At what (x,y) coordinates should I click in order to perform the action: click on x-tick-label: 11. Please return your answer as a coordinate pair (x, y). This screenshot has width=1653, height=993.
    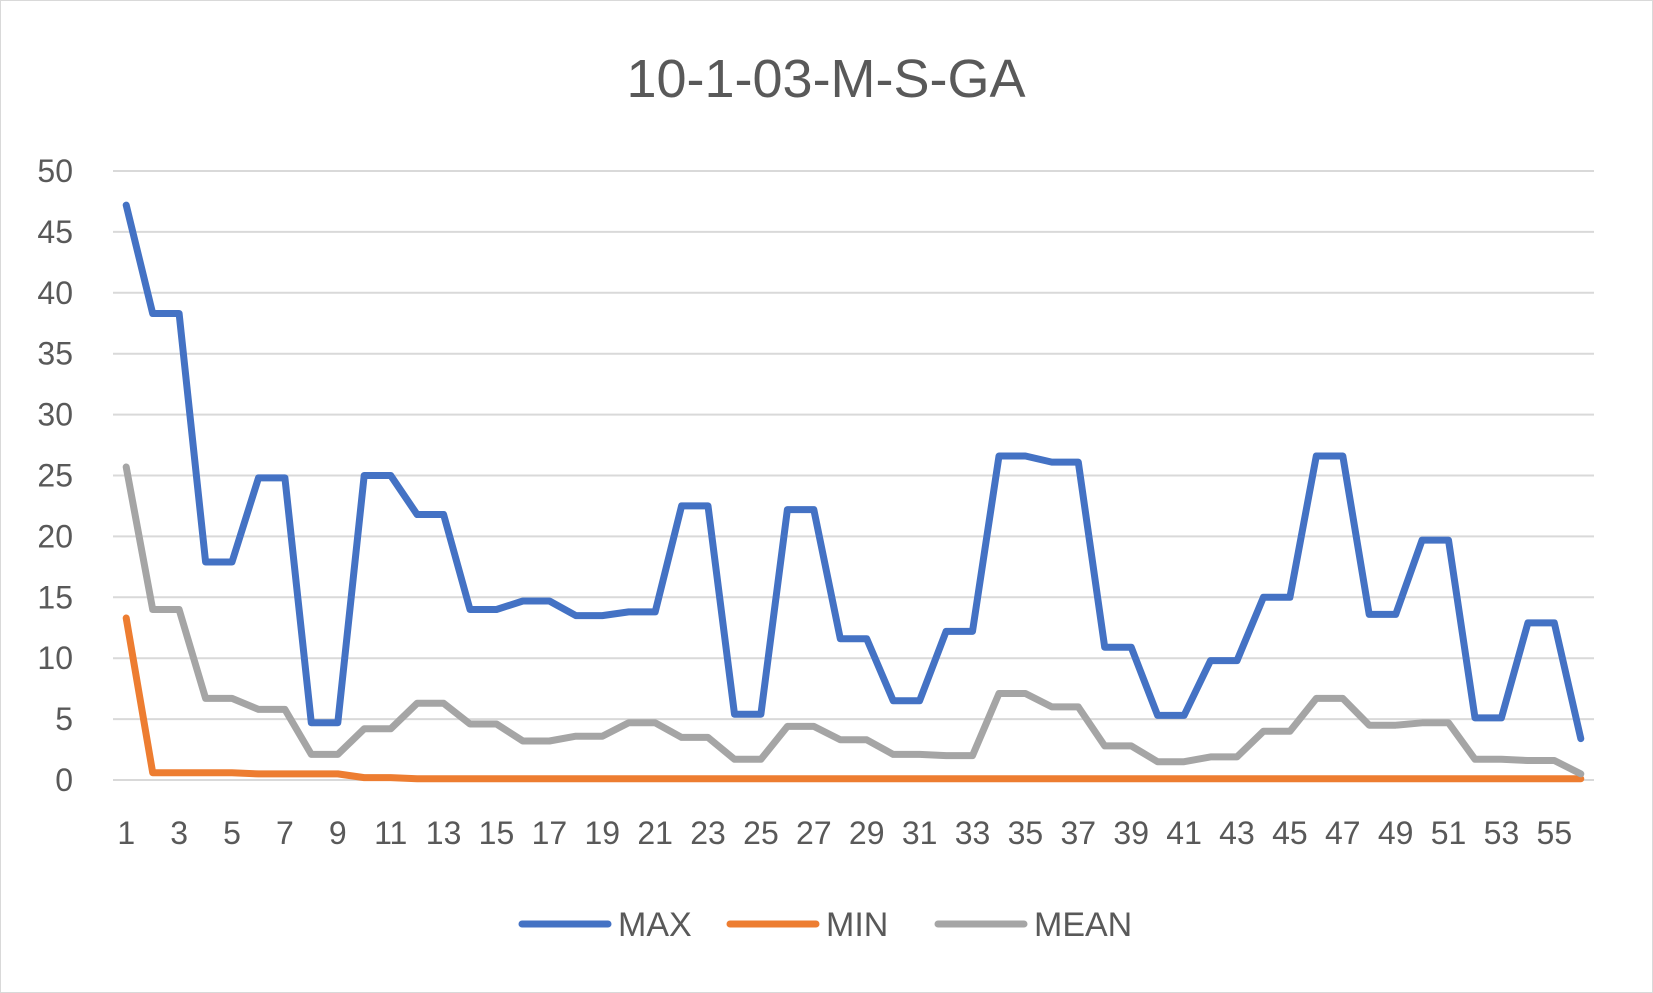
    Looking at the image, I should click on (390, 833).